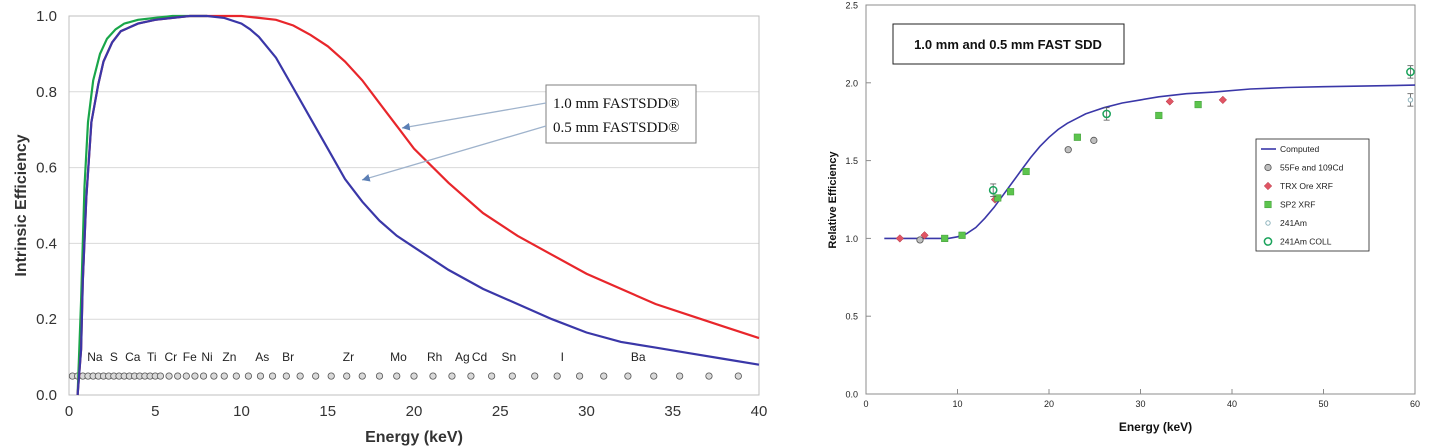  I want to click on element-label: Zn, so click(229, 357).